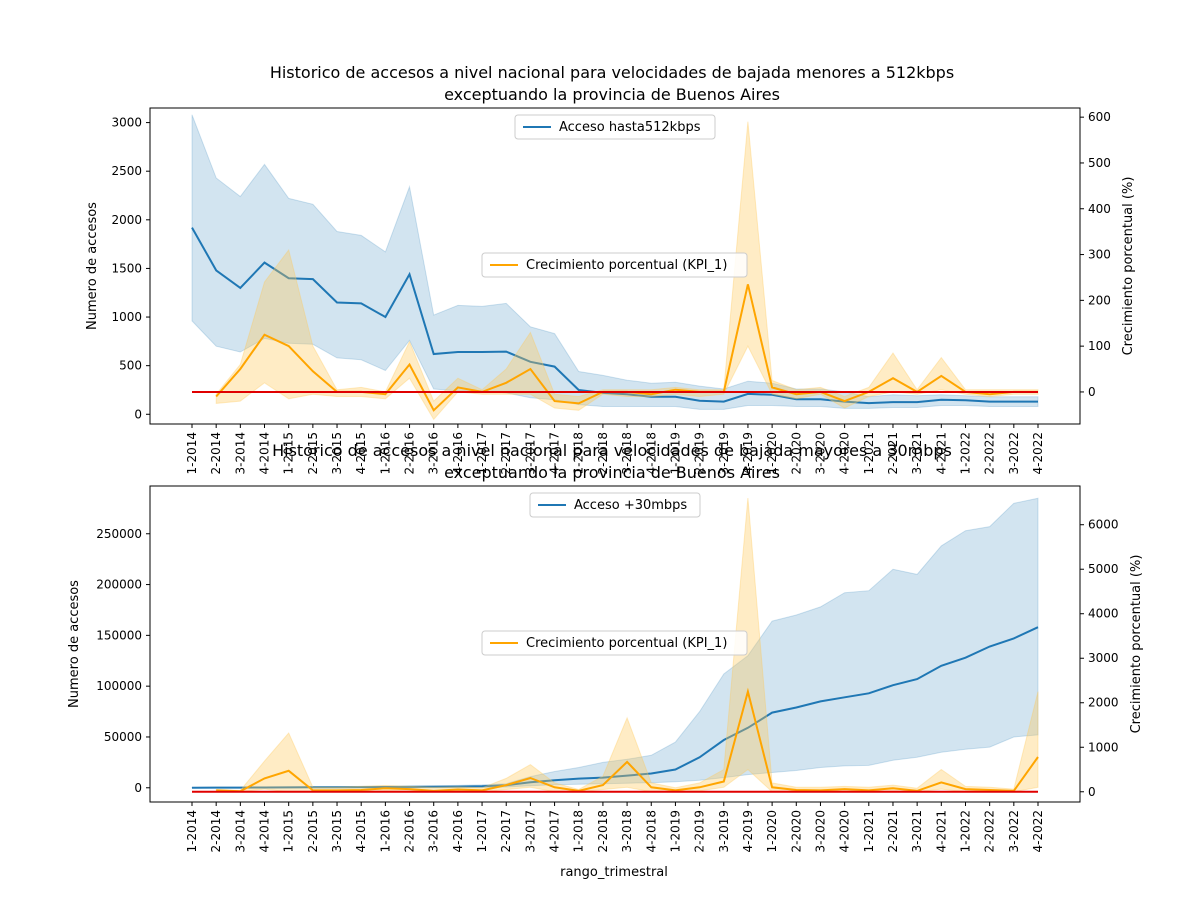 This screenshot has width=1200, height=900. Describe the element at coordinates (630, 505) in the screenshot. I see `legend-label: Acceso +30mbps` at that location.